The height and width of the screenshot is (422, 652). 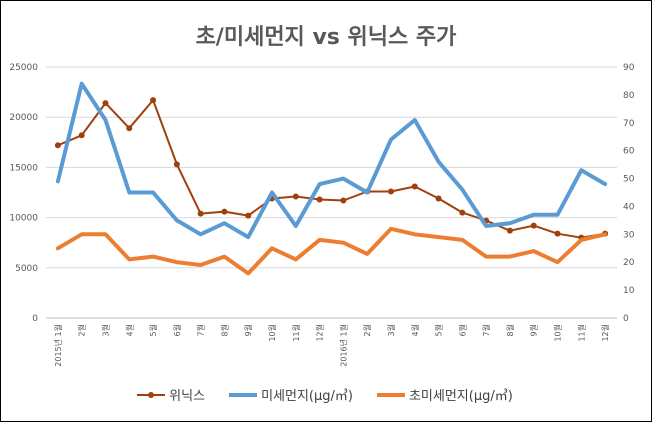 I want to click on legend-label-pm10: 미세먼지(μg/㎥), so click(x=307, y=396).